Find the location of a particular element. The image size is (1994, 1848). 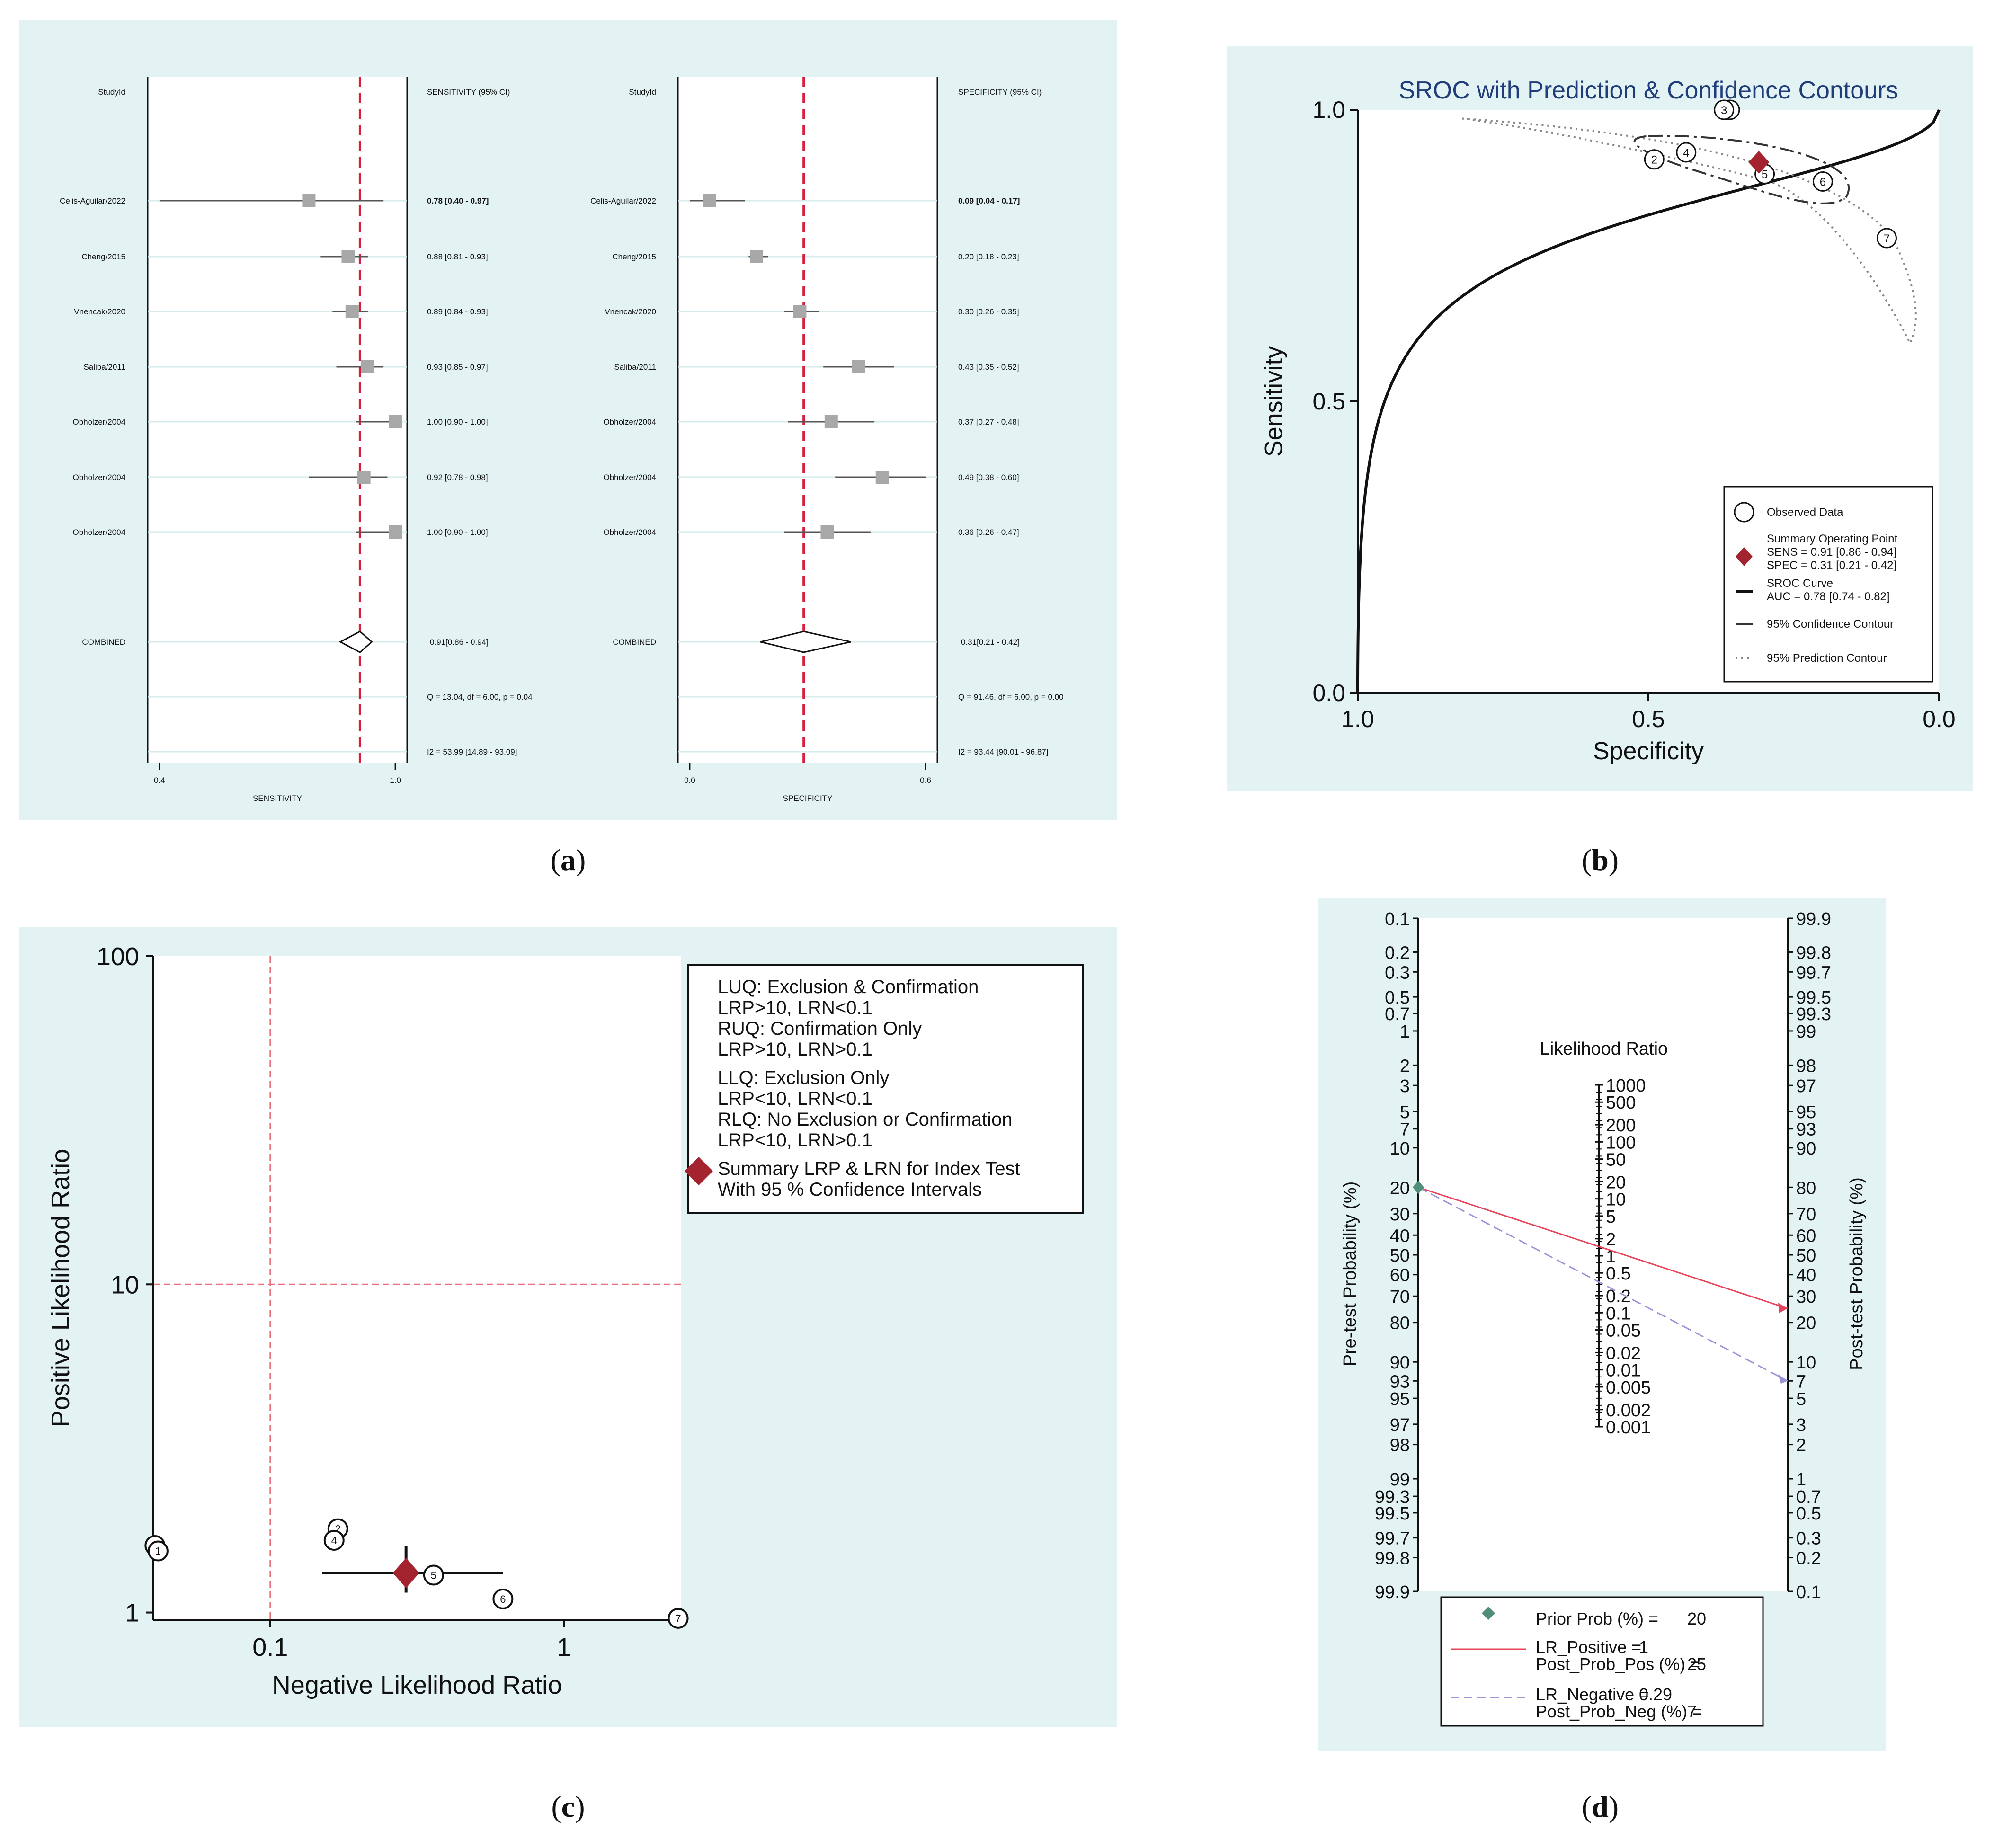

legend-summary-title: Summary Operating Point is located at coordinates (1832, 539).